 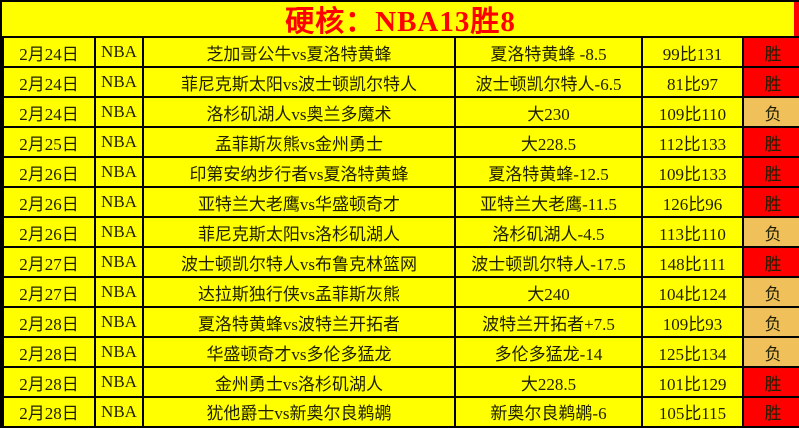 What do you see at coordinates (299, 292) in the screenshot?
I see `matchup-cell: 达拉斯独行侠vs孟菲斯灰熊` at bounding box center [299, 292].